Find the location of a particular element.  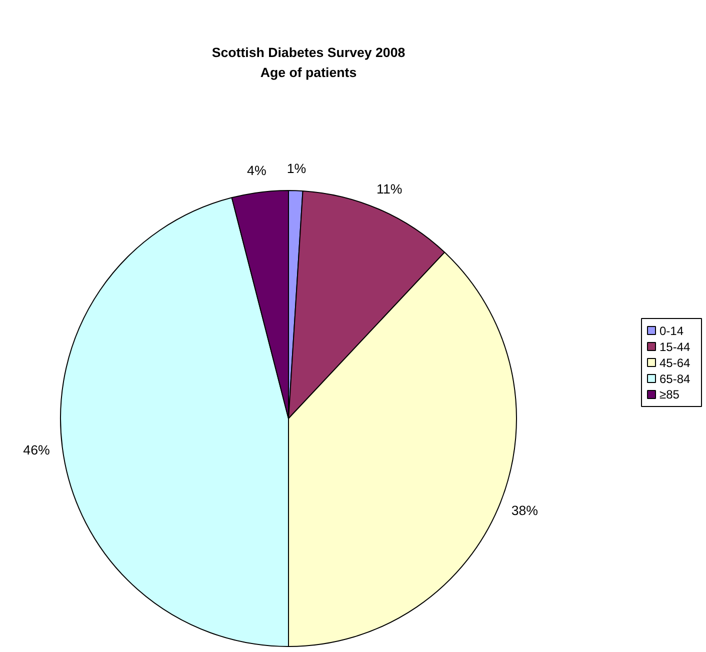

legend-label: 15-44 is located at coordinates (675, 347).